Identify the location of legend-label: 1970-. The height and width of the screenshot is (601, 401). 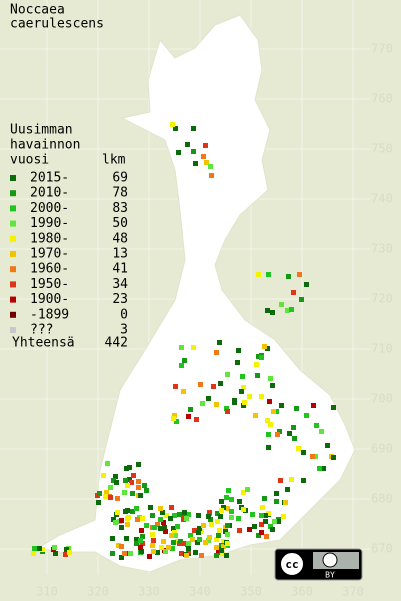
(49, 254).